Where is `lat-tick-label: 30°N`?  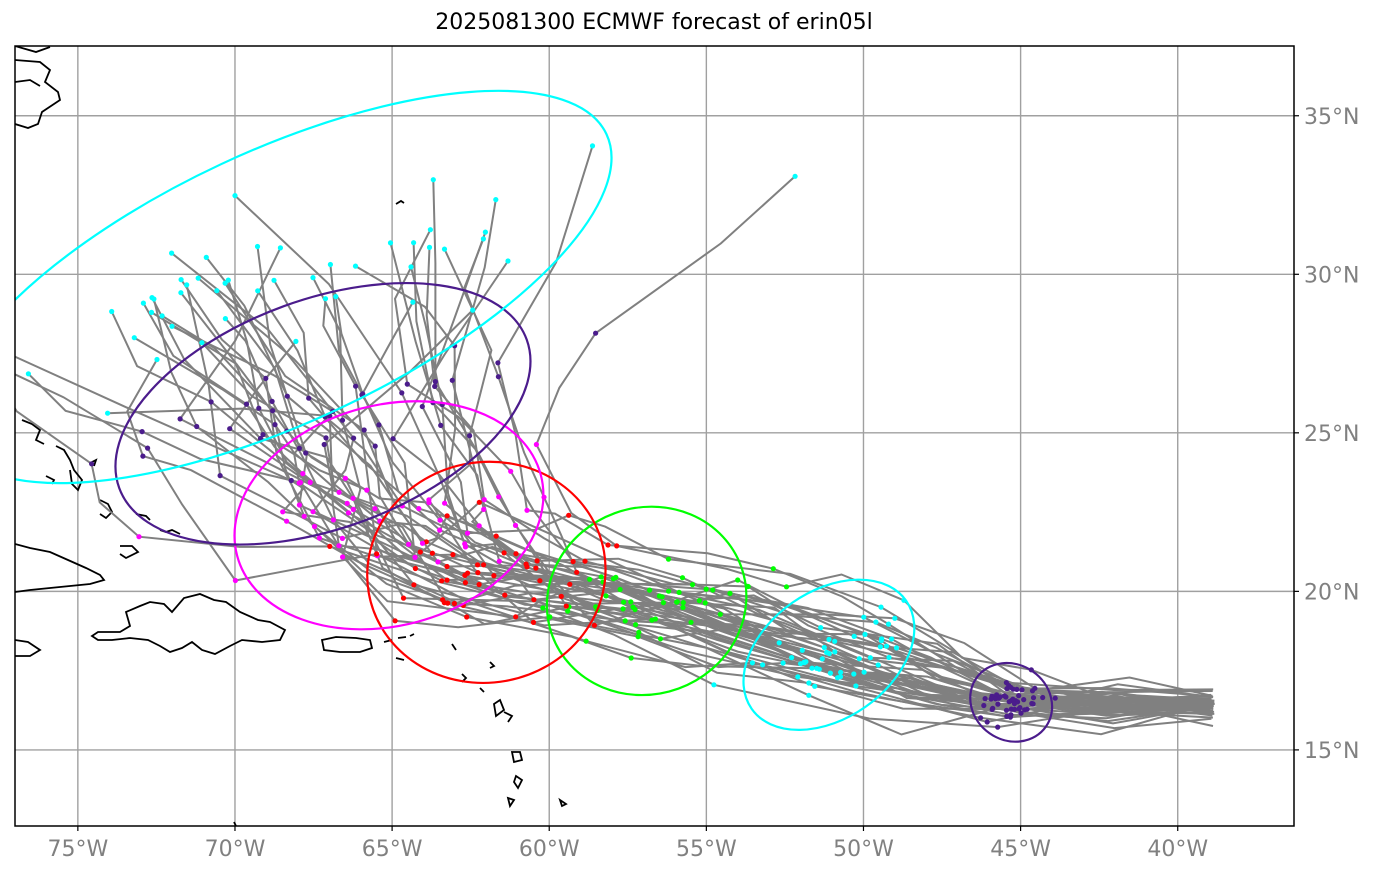 lat-tick-label: 30°N is located at coordinates (1331, 275).